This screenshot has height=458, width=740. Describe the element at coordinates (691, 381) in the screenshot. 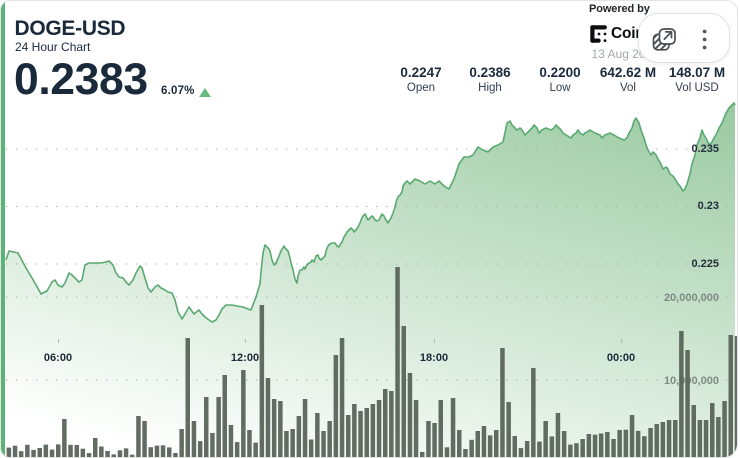

I see `svg-text: 10,000,000` at that location.